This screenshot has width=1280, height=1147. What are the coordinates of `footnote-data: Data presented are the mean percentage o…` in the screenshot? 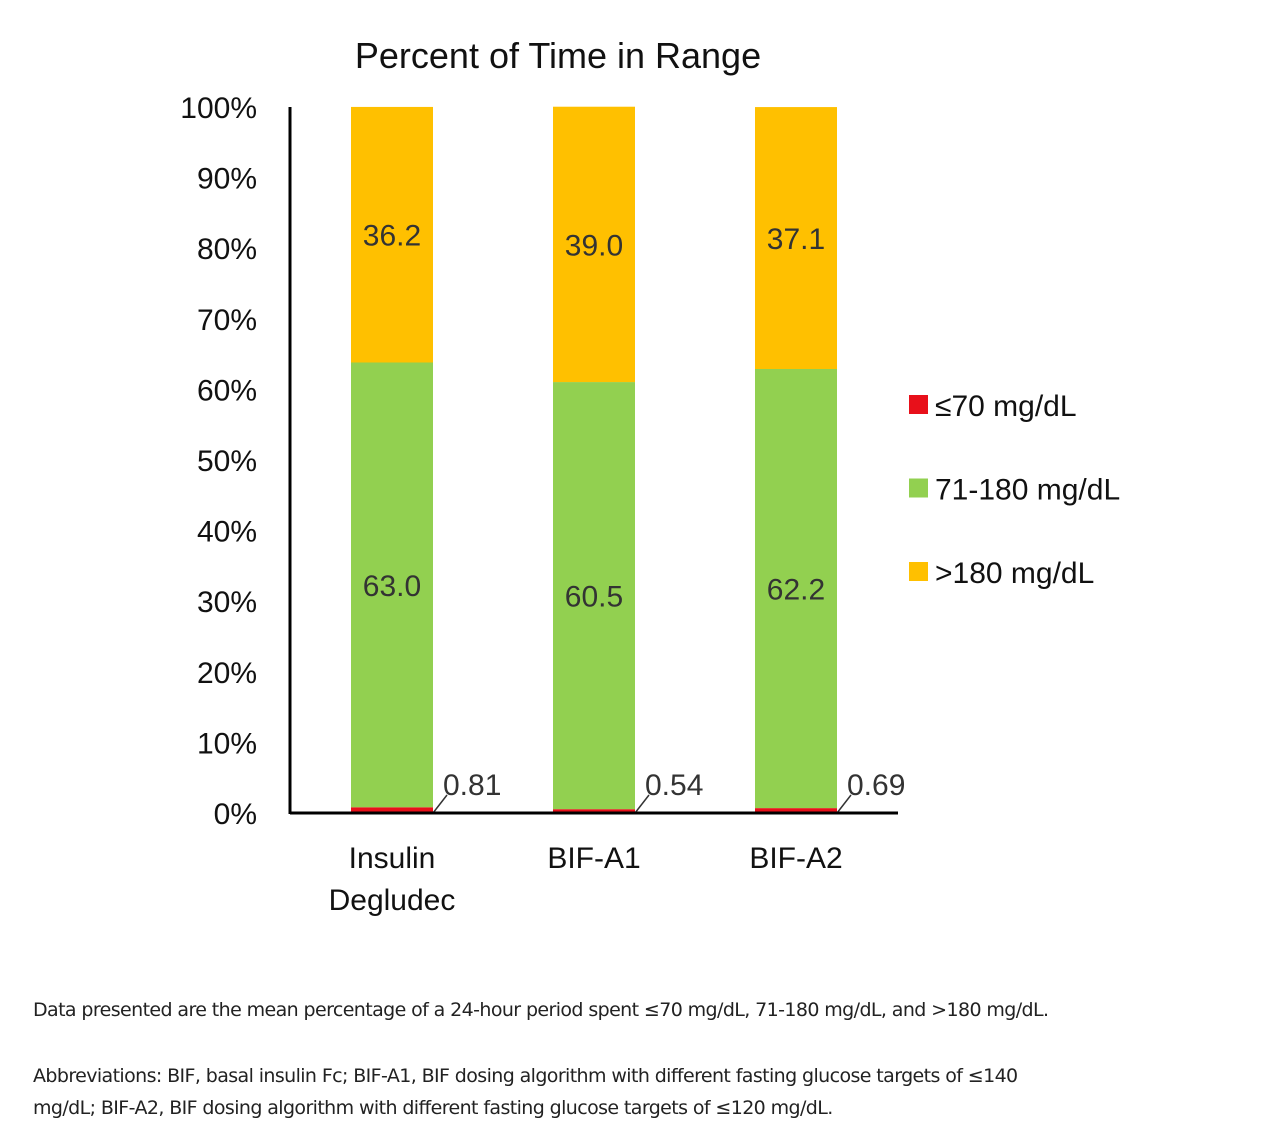 It's located at (541, 1010).